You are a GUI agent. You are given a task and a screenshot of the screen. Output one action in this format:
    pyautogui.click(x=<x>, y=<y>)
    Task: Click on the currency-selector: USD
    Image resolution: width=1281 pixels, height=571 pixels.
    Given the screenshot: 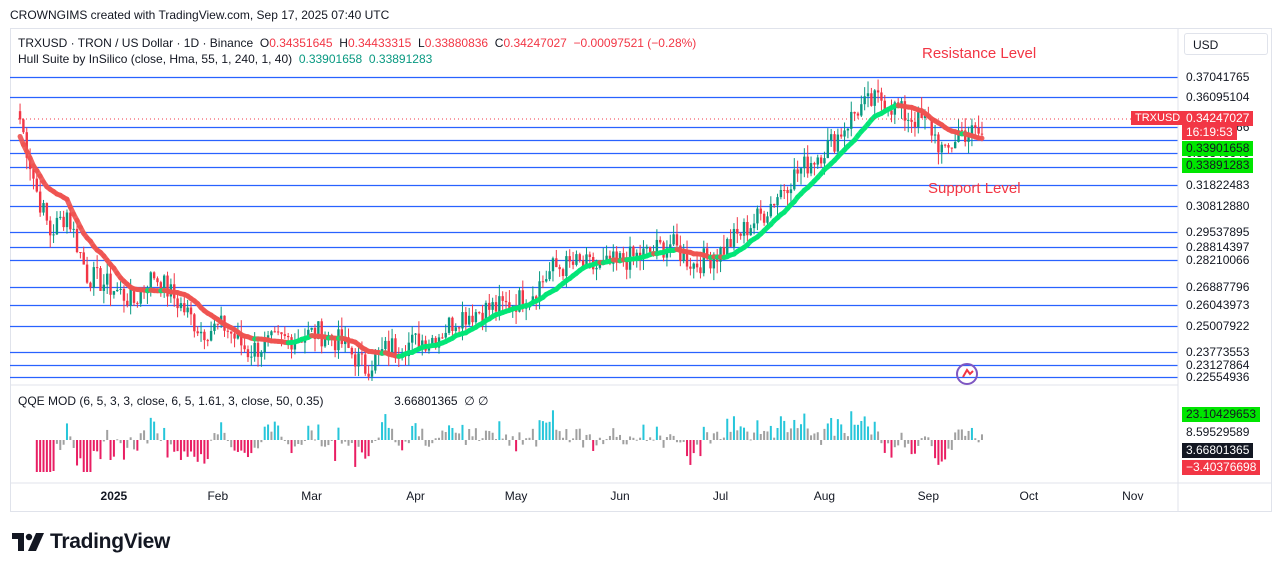 What is the action you would take?
    pyautogui.click(x=1226, y=44)
    